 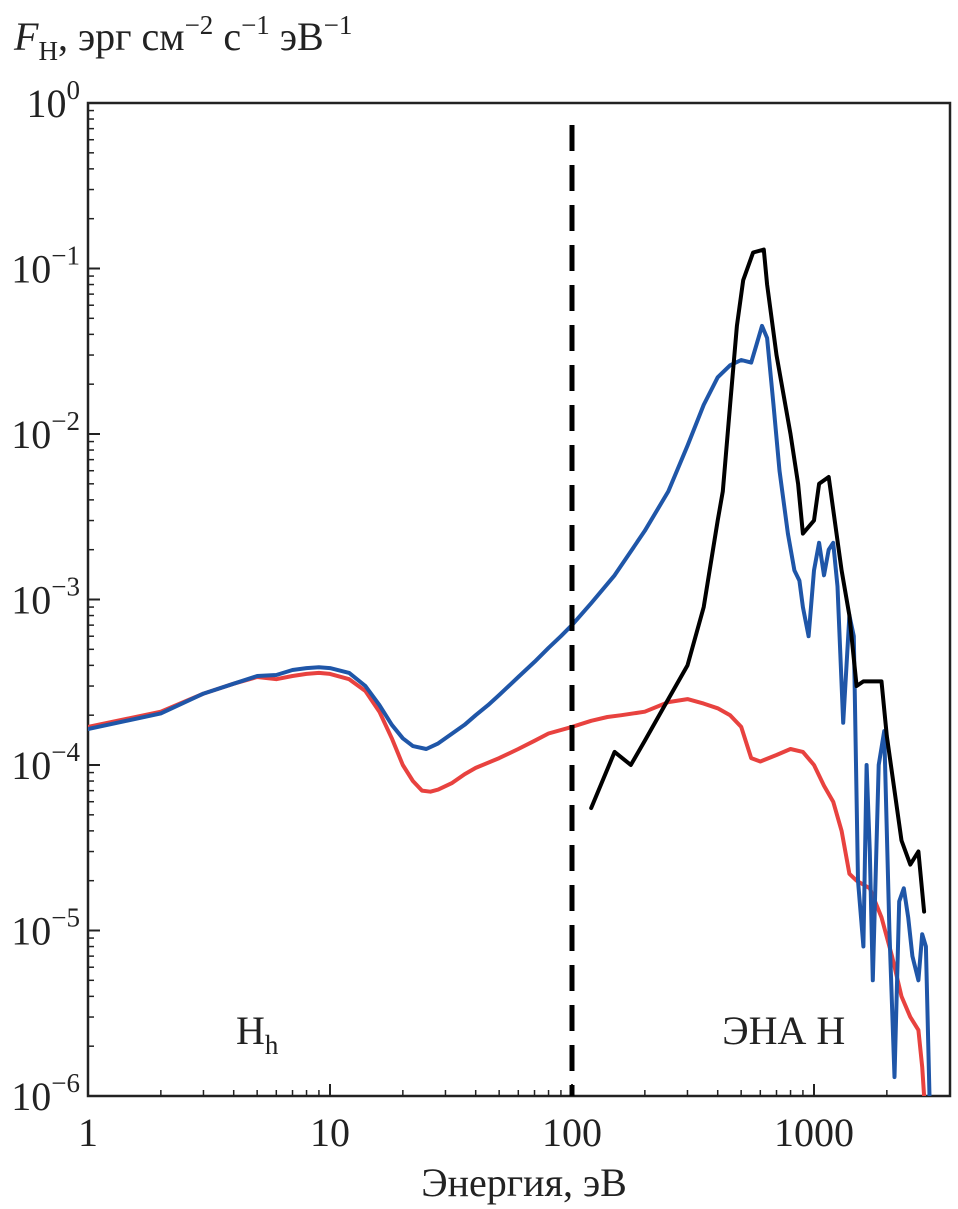 I want to click on y-tick-label: 10⁻⁴, so click(x=45, y=762).